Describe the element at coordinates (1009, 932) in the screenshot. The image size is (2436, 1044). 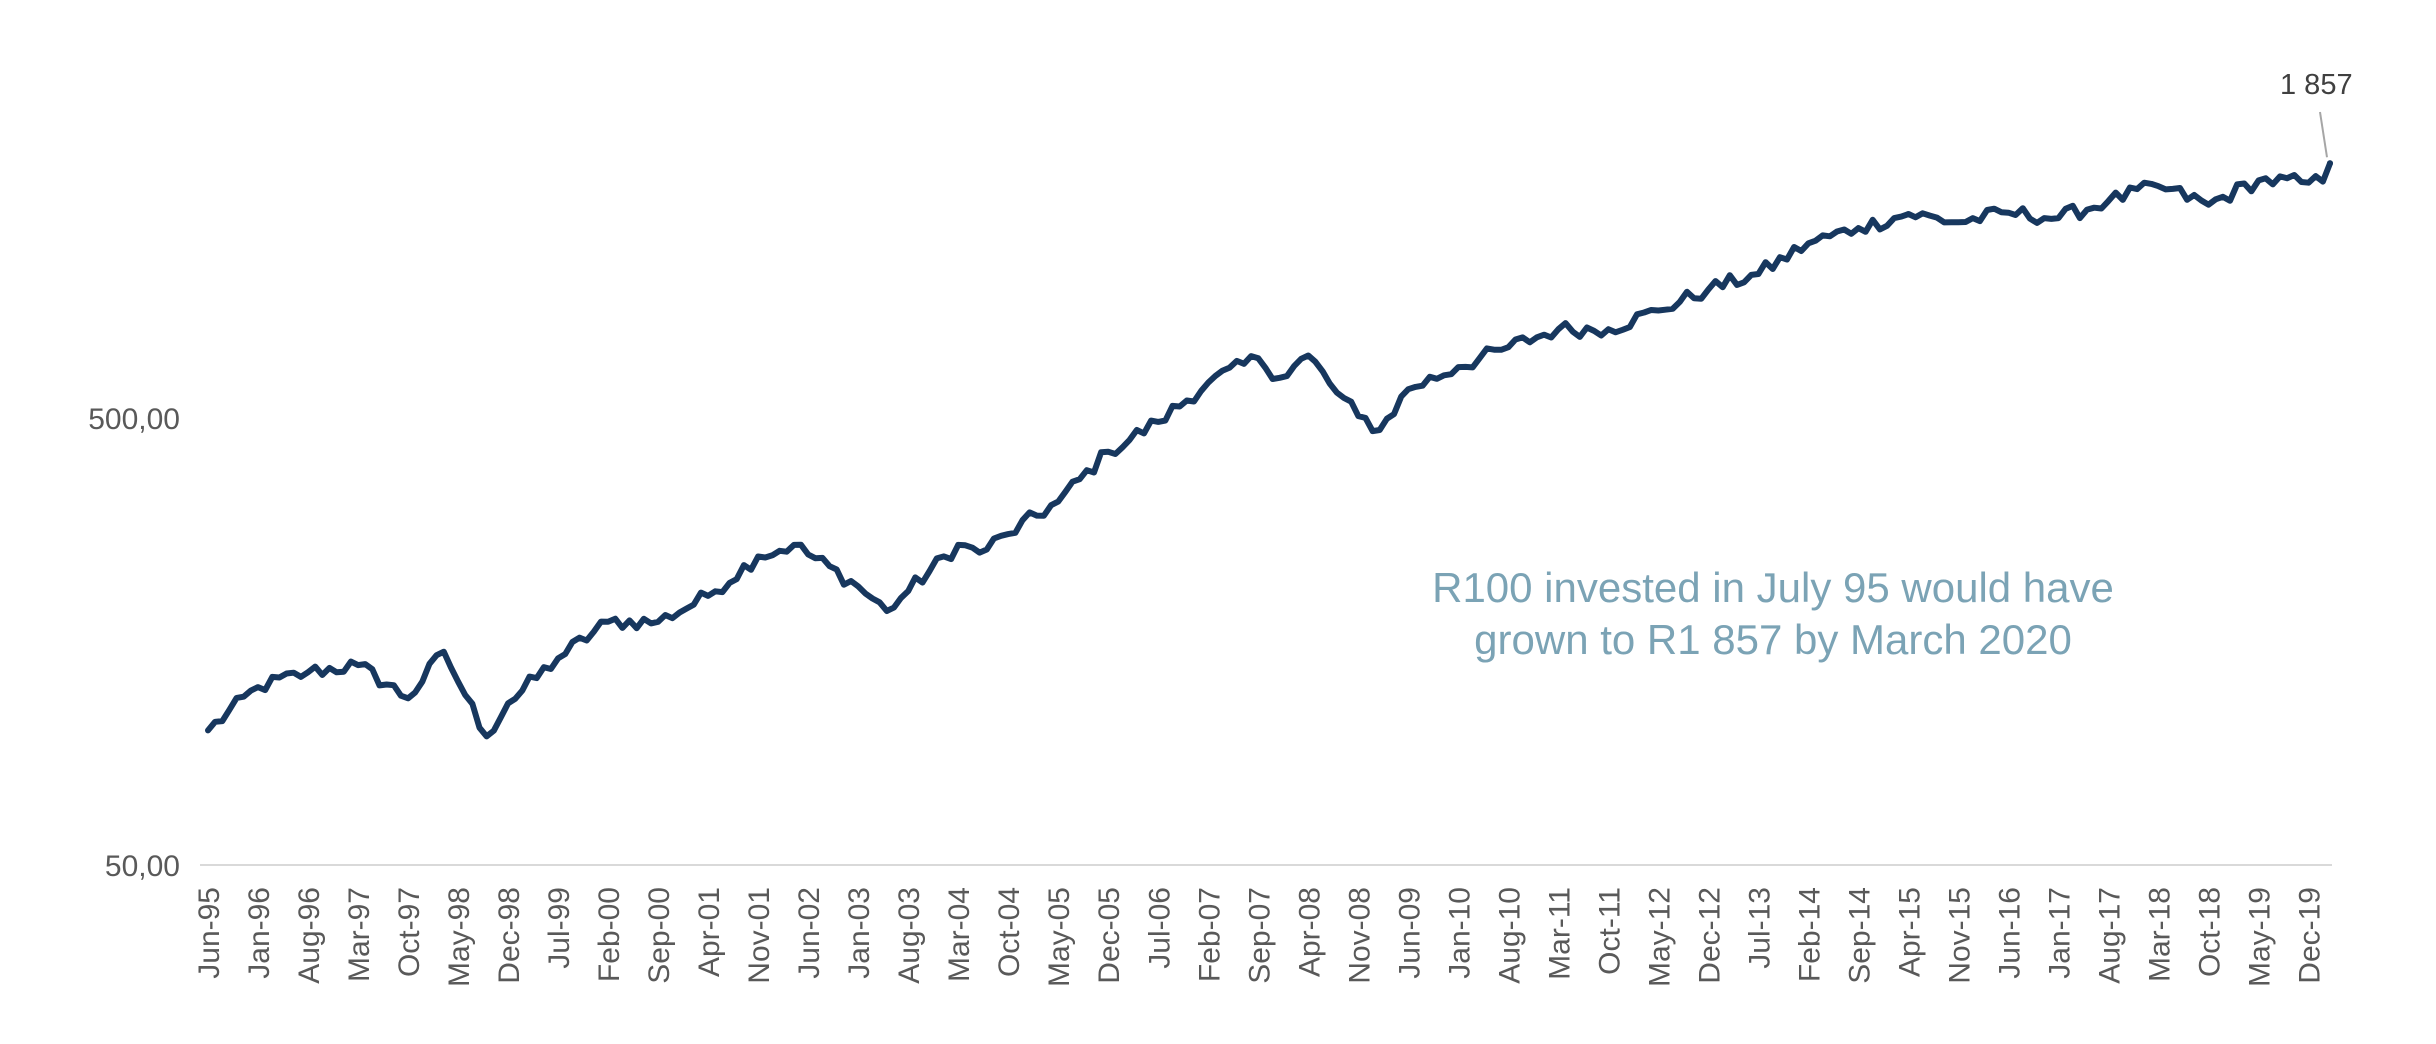
I see `x-tick-label: Oct-04` at that location.